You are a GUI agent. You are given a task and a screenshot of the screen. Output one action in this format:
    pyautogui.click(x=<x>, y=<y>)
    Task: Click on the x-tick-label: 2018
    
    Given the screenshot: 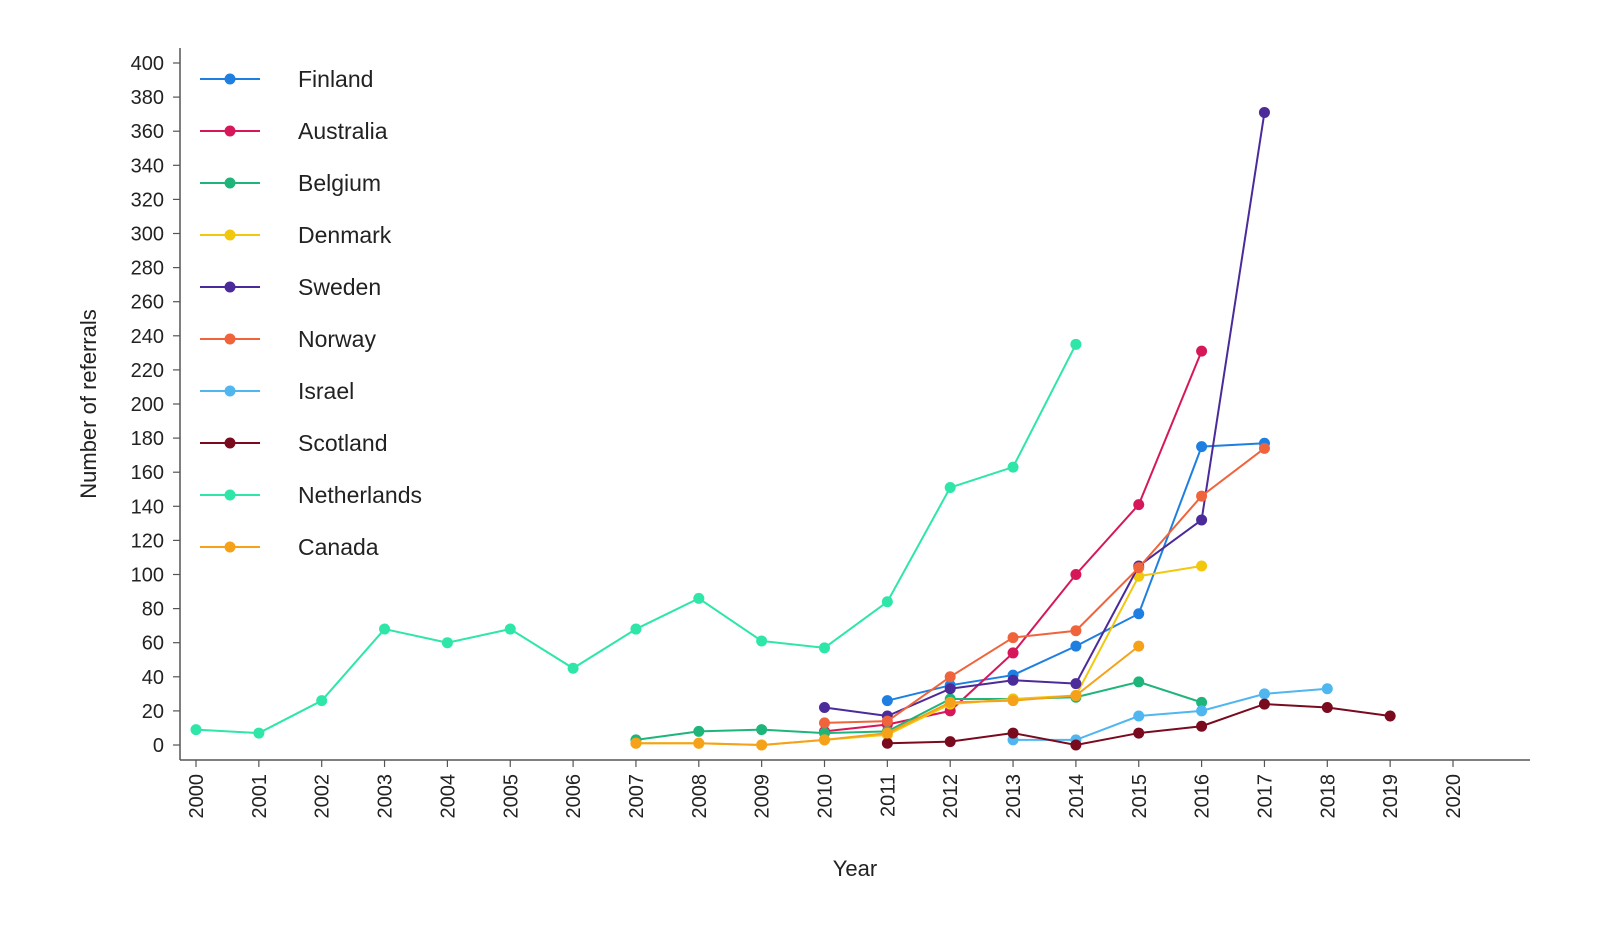 What is the action you would take?
    pyautogui.click(x=1328, y=796)
    